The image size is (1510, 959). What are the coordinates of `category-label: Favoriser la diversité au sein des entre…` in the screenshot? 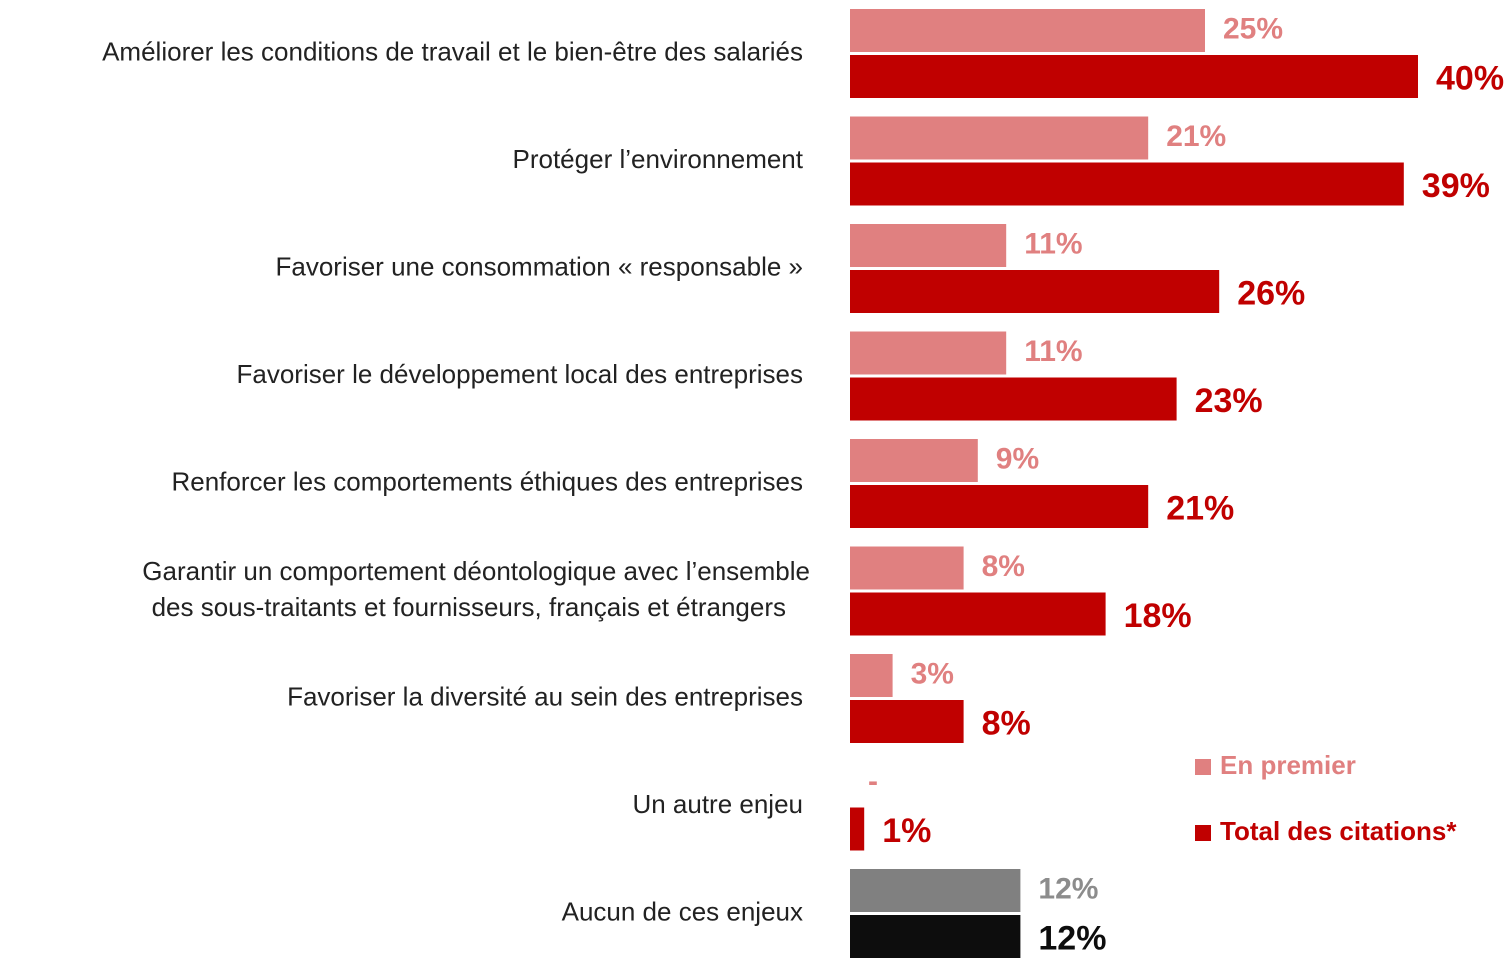 It's located at (545, 696).